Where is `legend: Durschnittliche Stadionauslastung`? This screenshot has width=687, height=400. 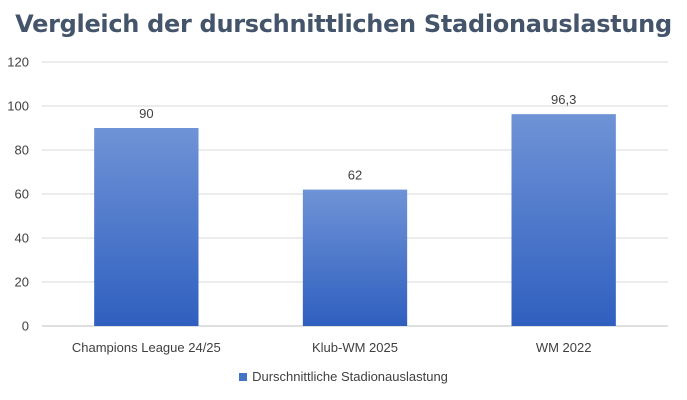
legend: Durschnittliche Stadionauslastung is located at coordinates (343, 376).